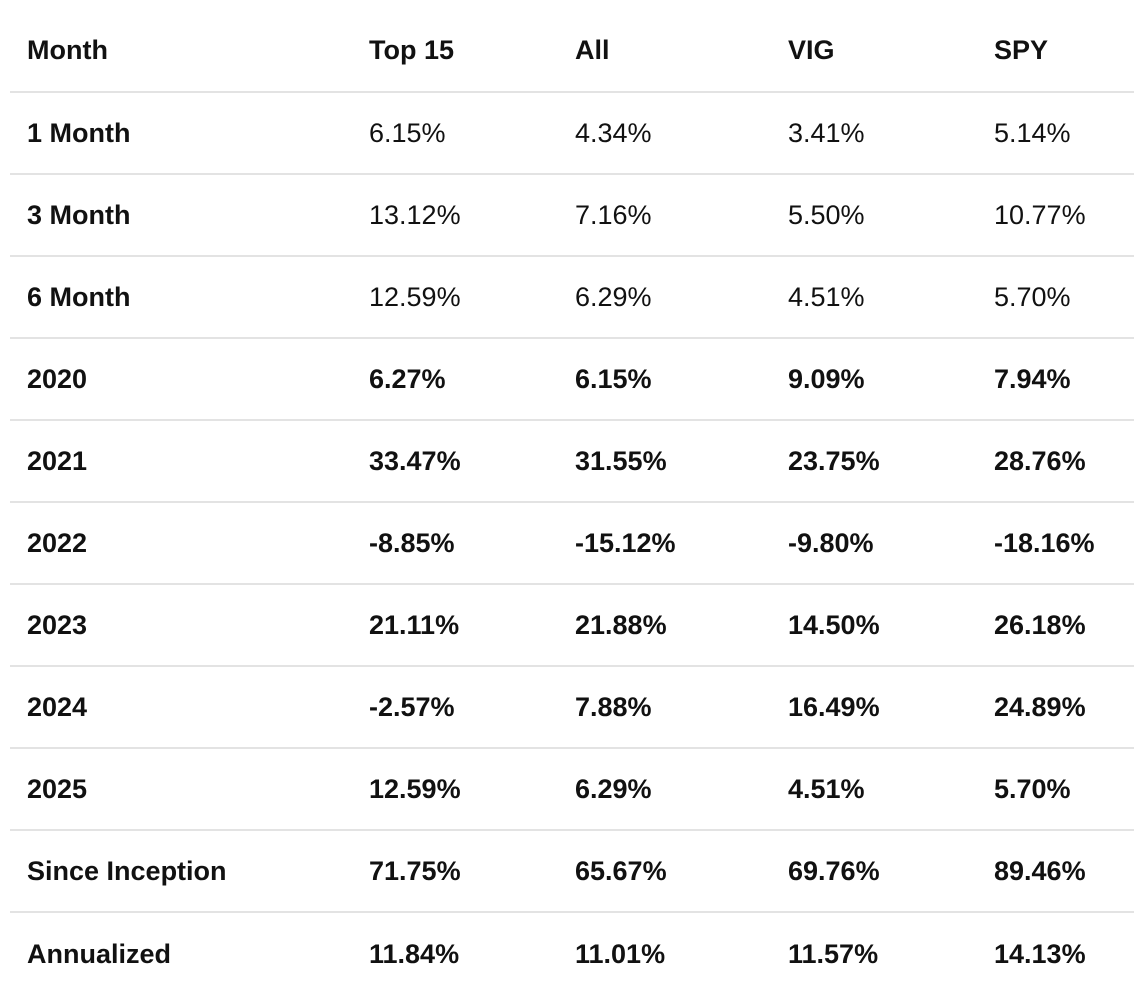  What do you see at coordinates (834, 706) in the screenshot?
I see `vig-value: 16.49%` at bounding box center [834, 706].